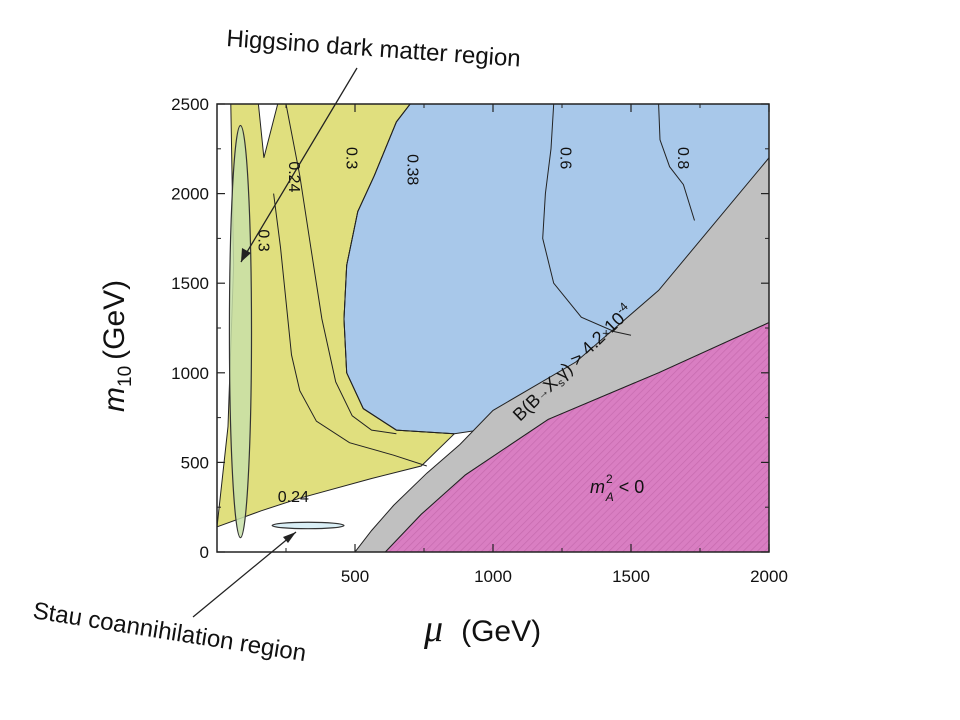  Describe the element at coordinates (411, 169) in the screenshot. I see `contour-label: 0.38` at that location.